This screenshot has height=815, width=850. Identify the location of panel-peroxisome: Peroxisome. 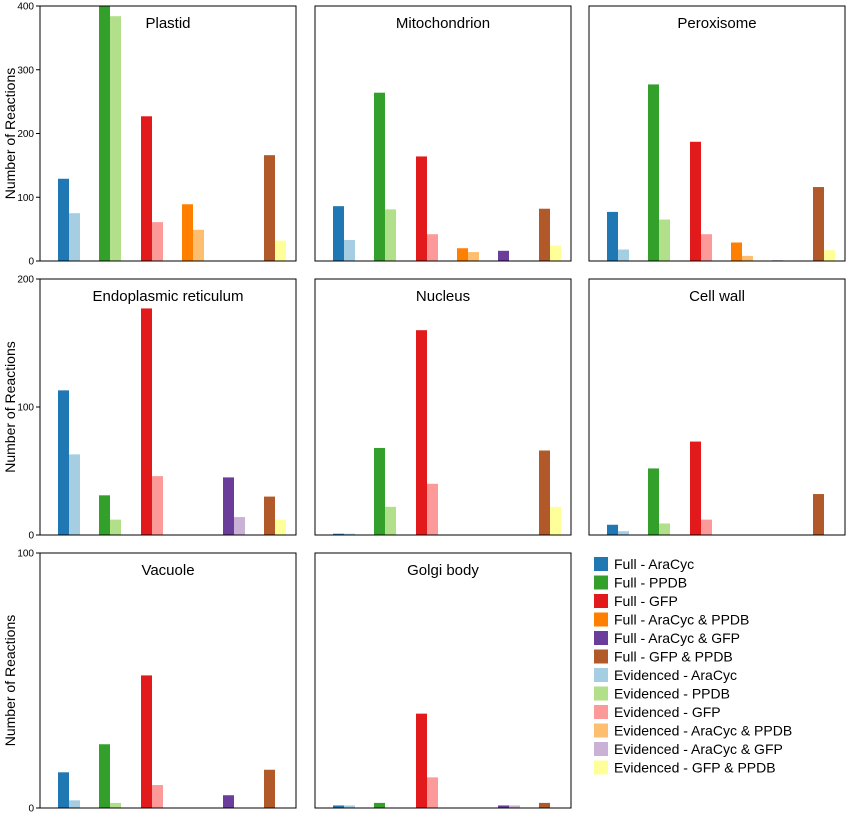
(717, 133).